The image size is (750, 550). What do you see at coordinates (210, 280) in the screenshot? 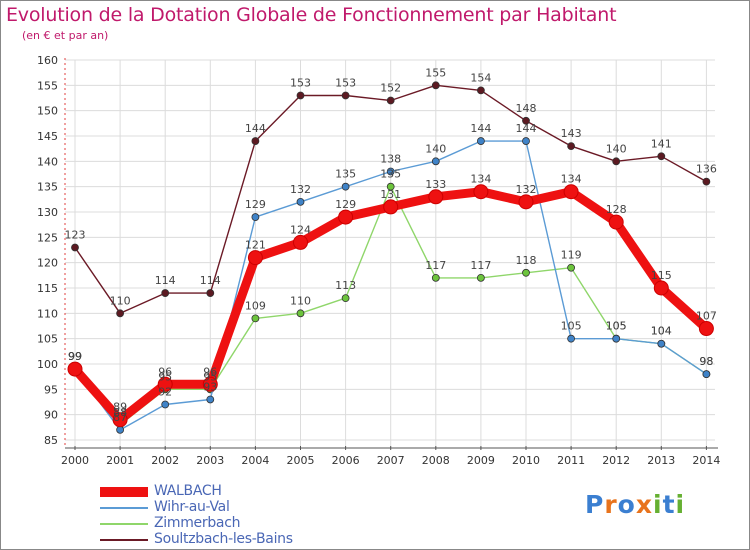
I see `data-label-soultzbach-les-bains: 114` at bounding box center [210, 280].